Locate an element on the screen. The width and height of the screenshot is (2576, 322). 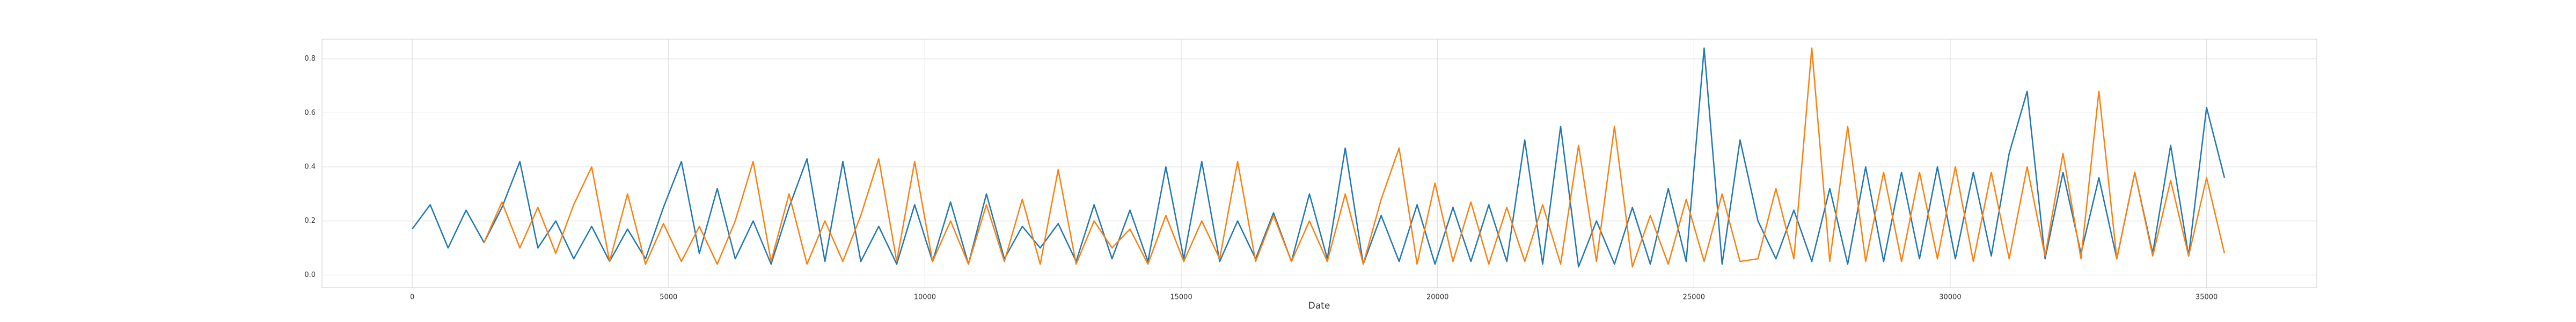
y-tick-label: 0.2 is located at coordinates (310, 221).